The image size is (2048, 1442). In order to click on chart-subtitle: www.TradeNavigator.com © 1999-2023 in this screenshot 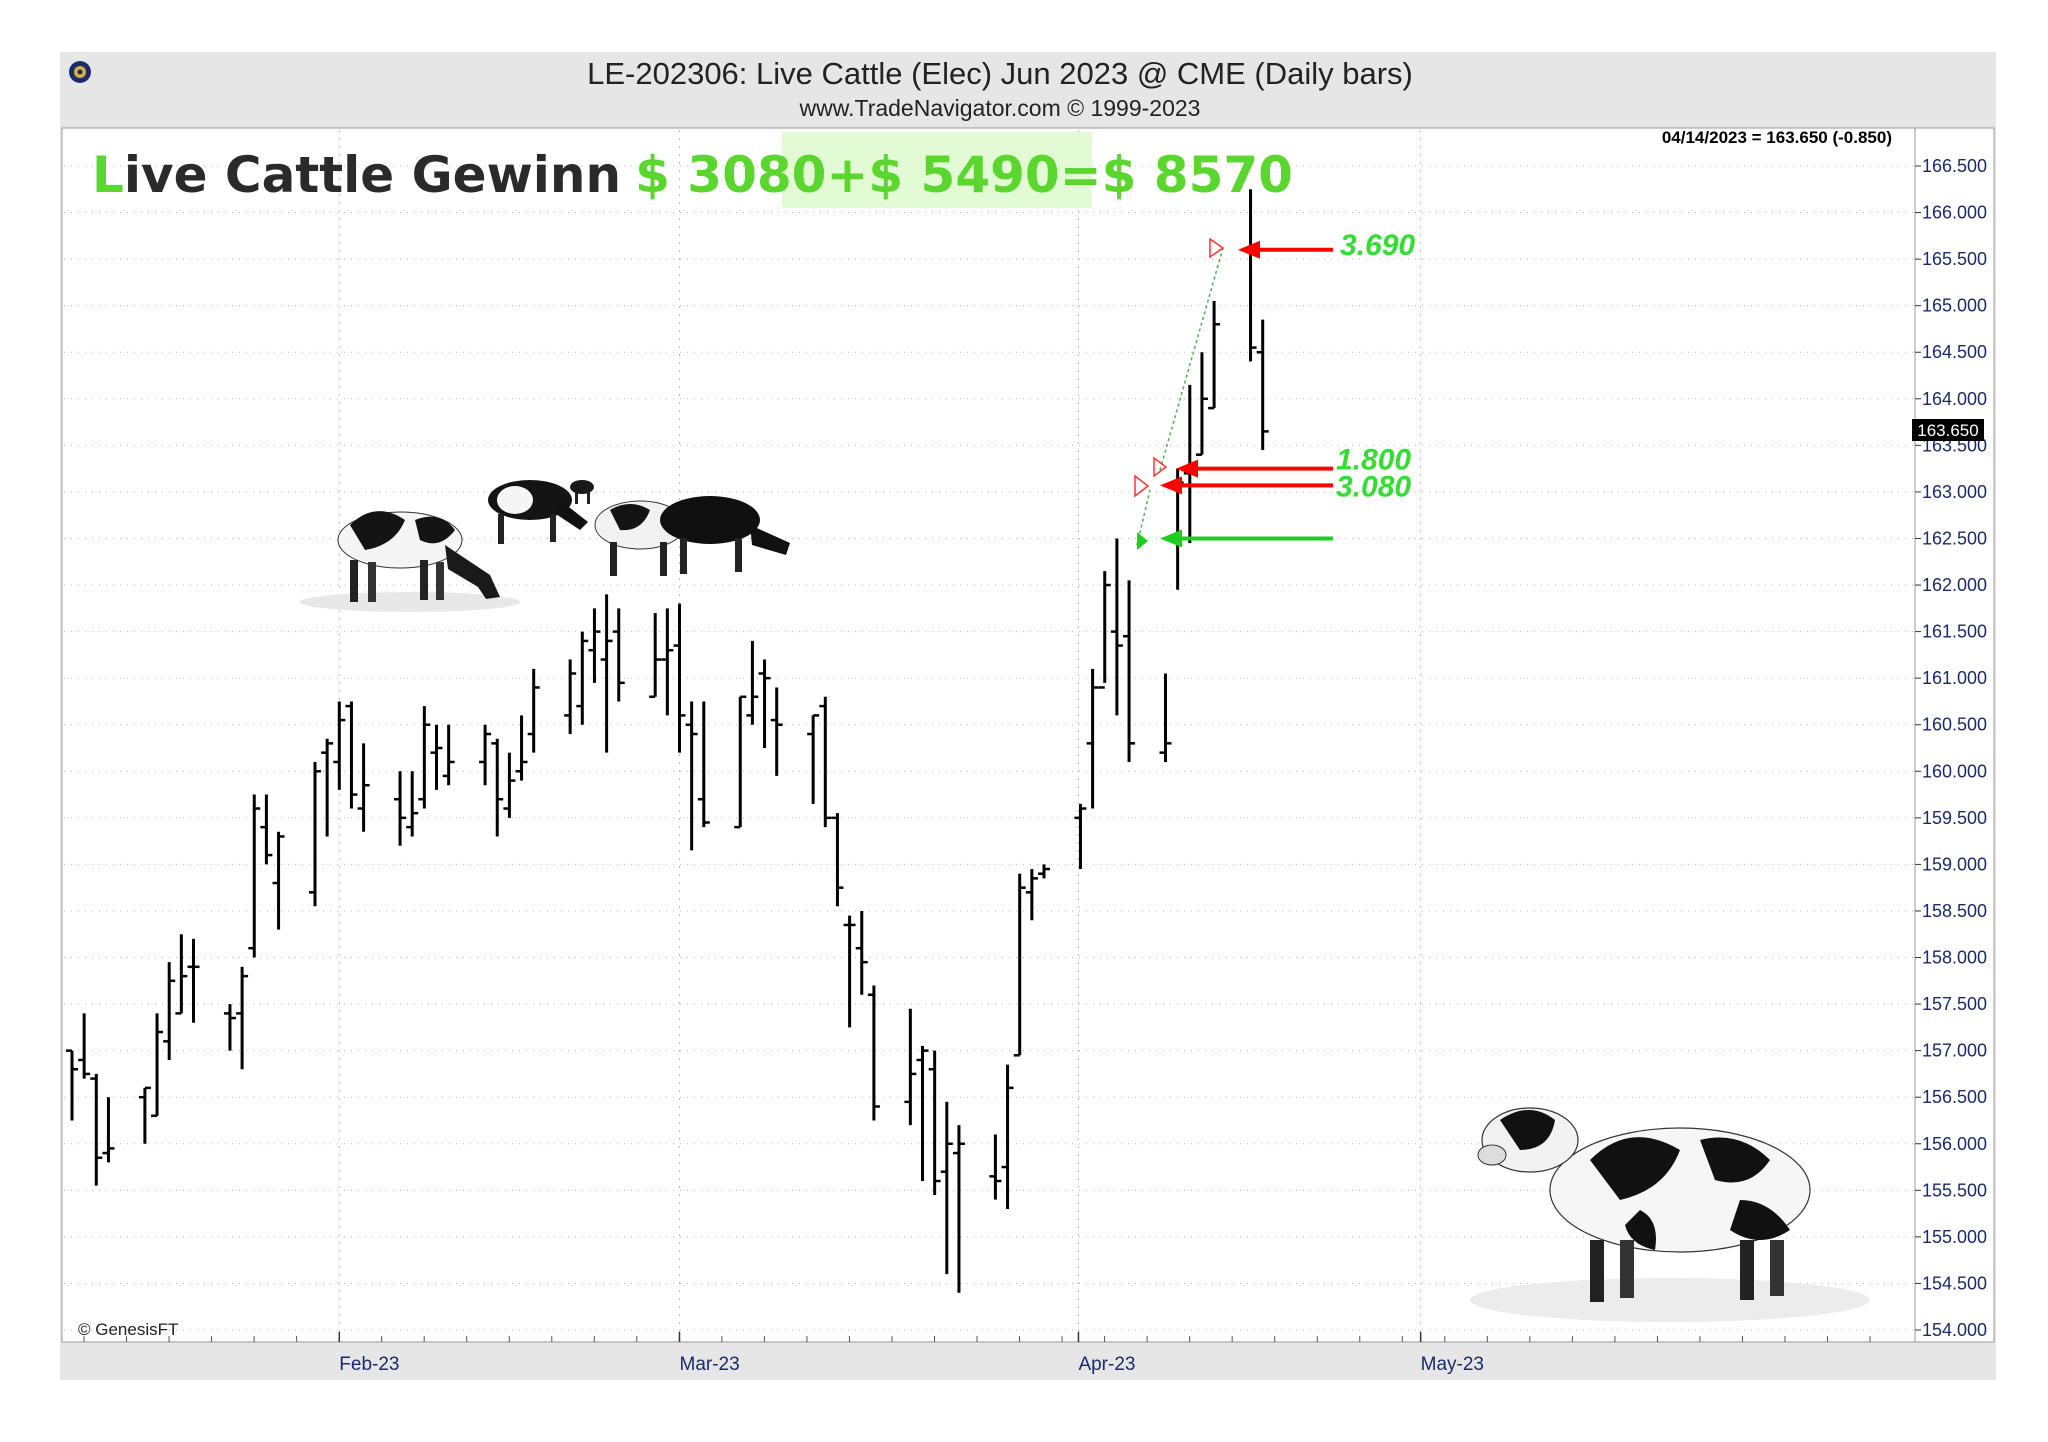, I will do `click(1000, 108)`.